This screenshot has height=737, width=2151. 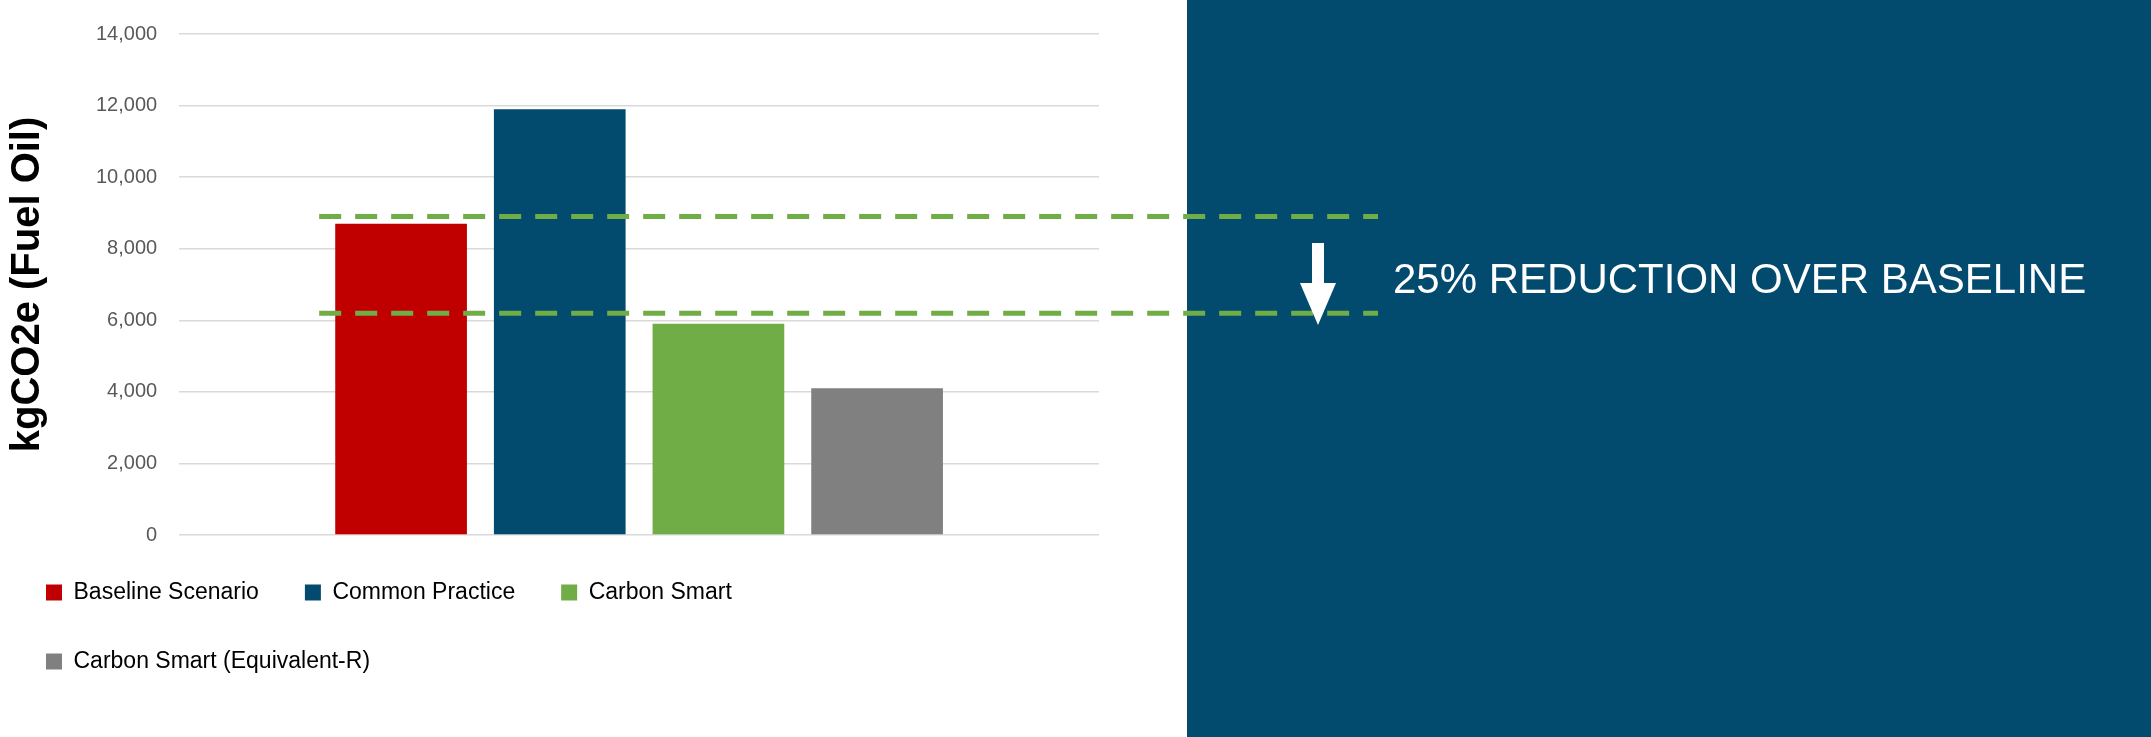 What do you see at coordinates (132, 247) in the screenshot?
I see `y-tick-label: 8,000` at bounding box center [132, 247].